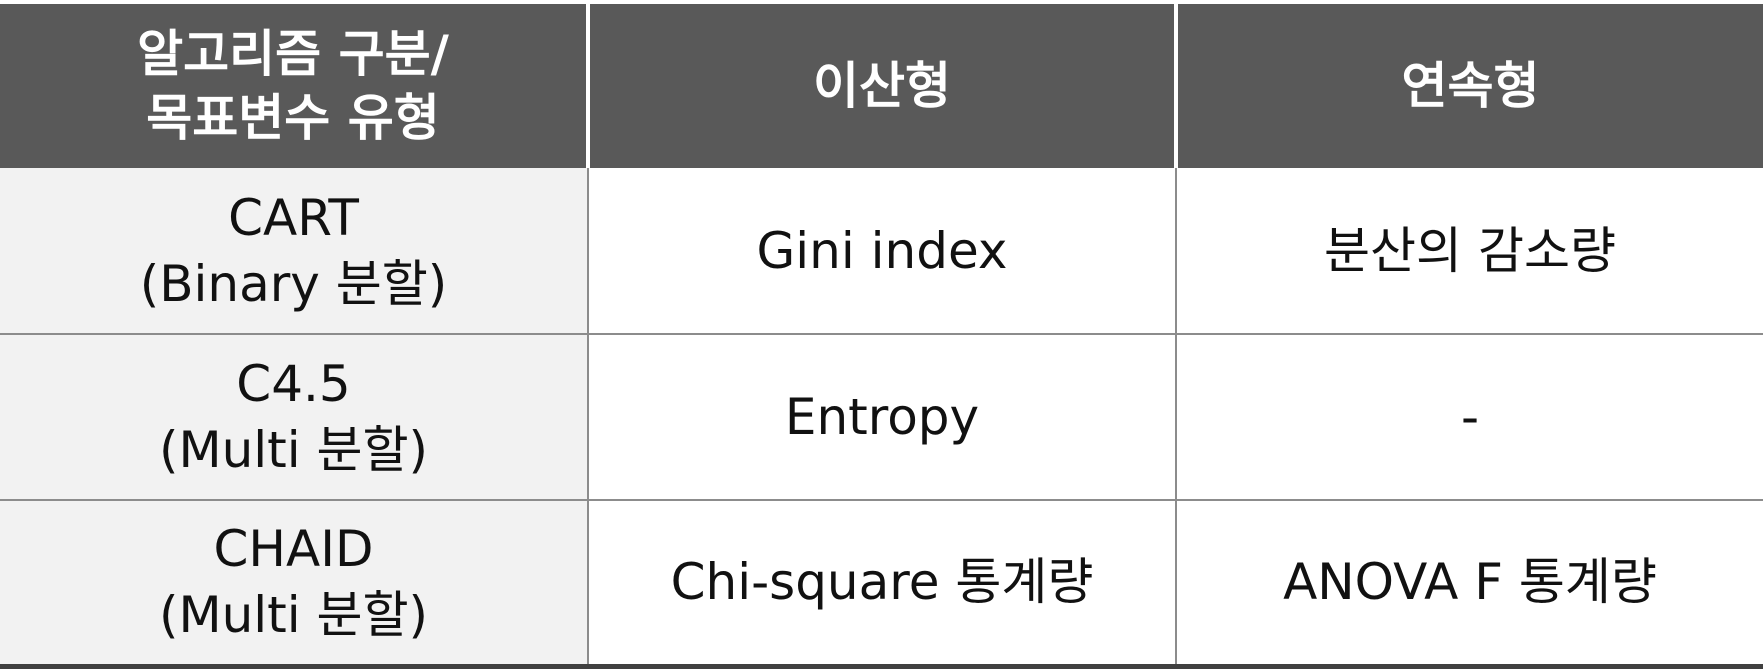 Image resolution: width=1763 pixels, height=669 pixels. Describe the element at coordinates (293, 217) in the screenshot. I see `algorithm-name: CART` at that location.